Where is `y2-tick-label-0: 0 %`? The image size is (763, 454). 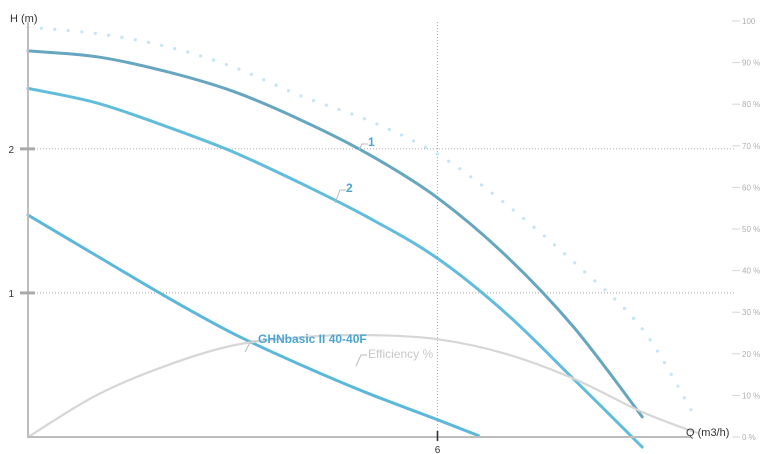
y2-tick-label-0: 0 % is located at coordinates (749, 437).